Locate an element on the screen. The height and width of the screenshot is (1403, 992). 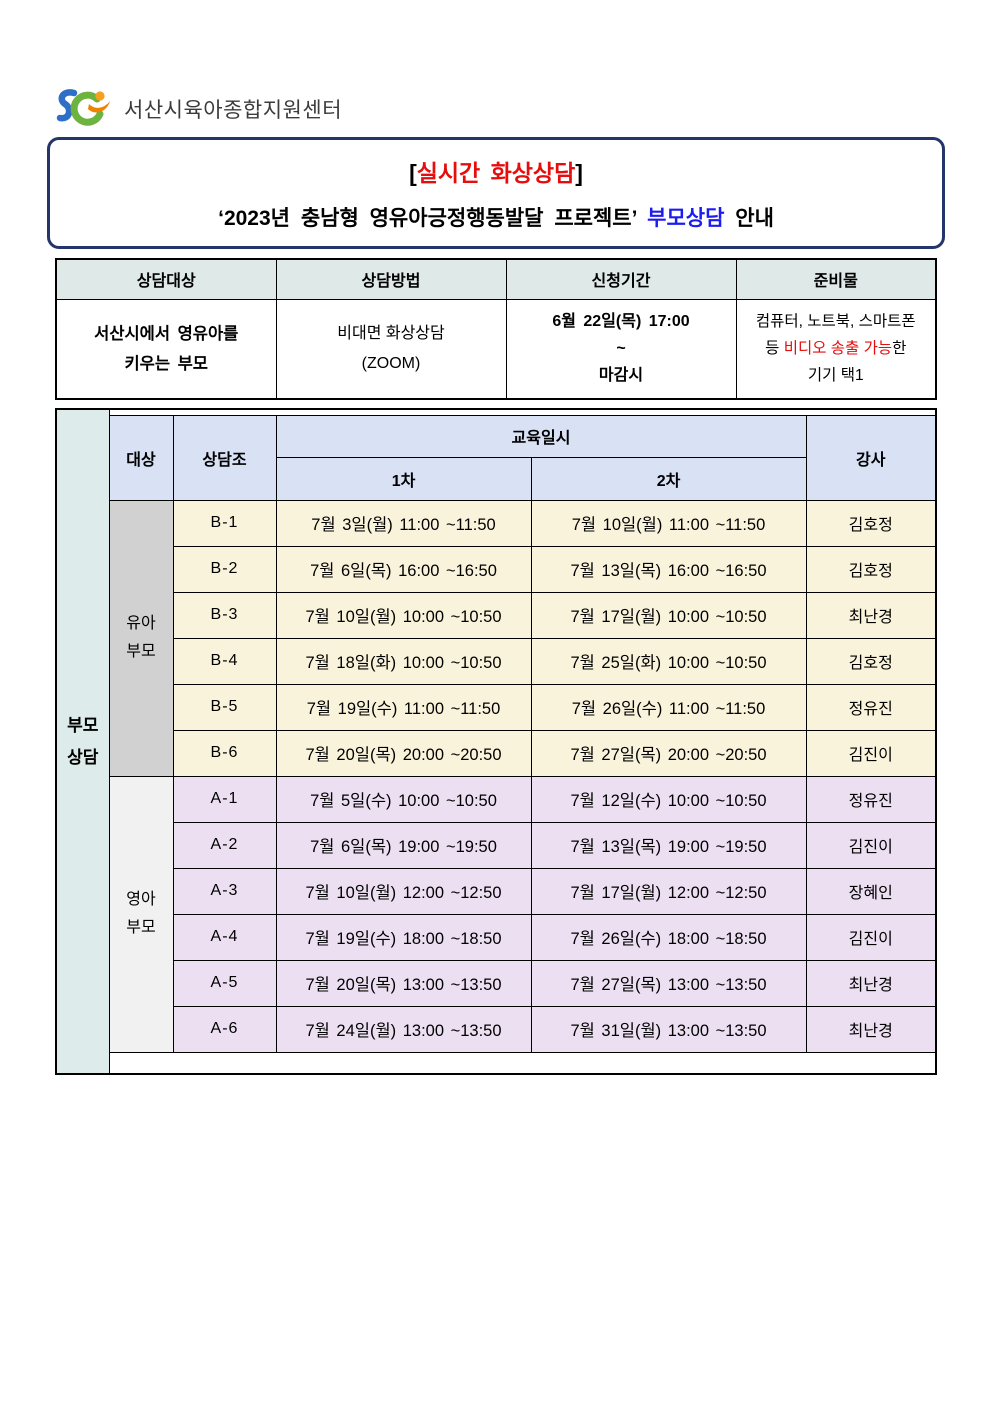
counsel-method-cell: 비대면 화상상담 (ZOOM) is located at coordinates (391, 349).